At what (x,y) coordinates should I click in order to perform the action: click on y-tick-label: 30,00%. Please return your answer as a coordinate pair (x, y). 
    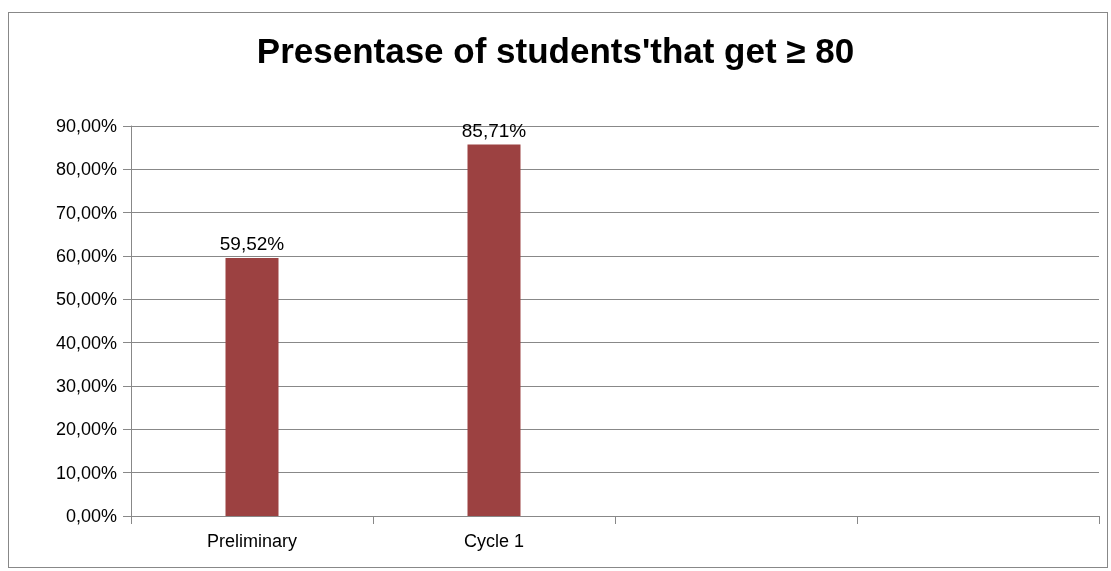
    Looking at the image, I should click on (86, 386).